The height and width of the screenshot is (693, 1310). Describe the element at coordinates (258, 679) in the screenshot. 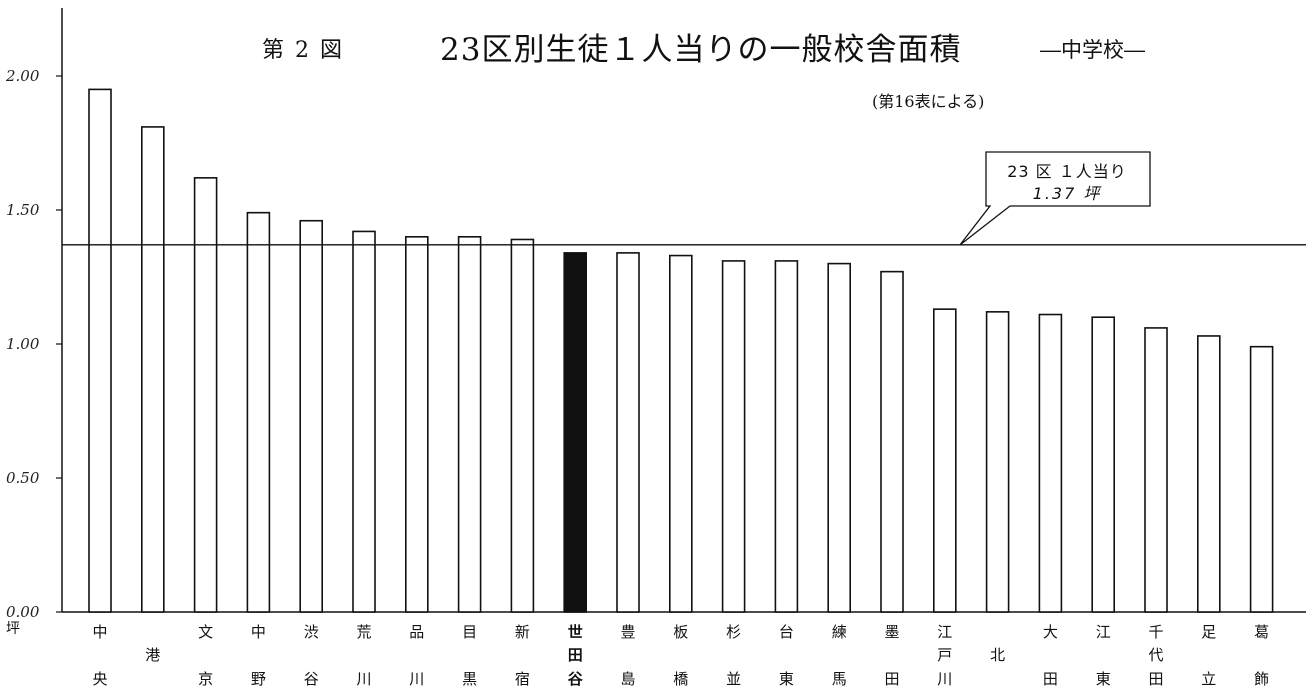

I see `category-label: 野` at that location.